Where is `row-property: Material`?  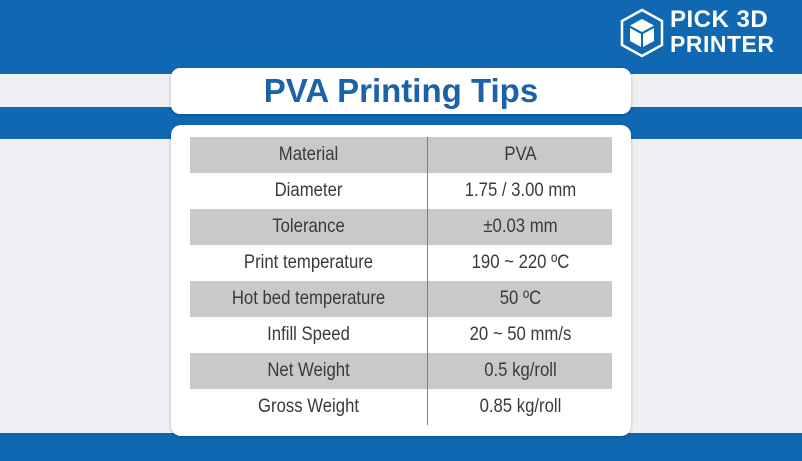
row-property: Material is located at coordinates (309, 155).